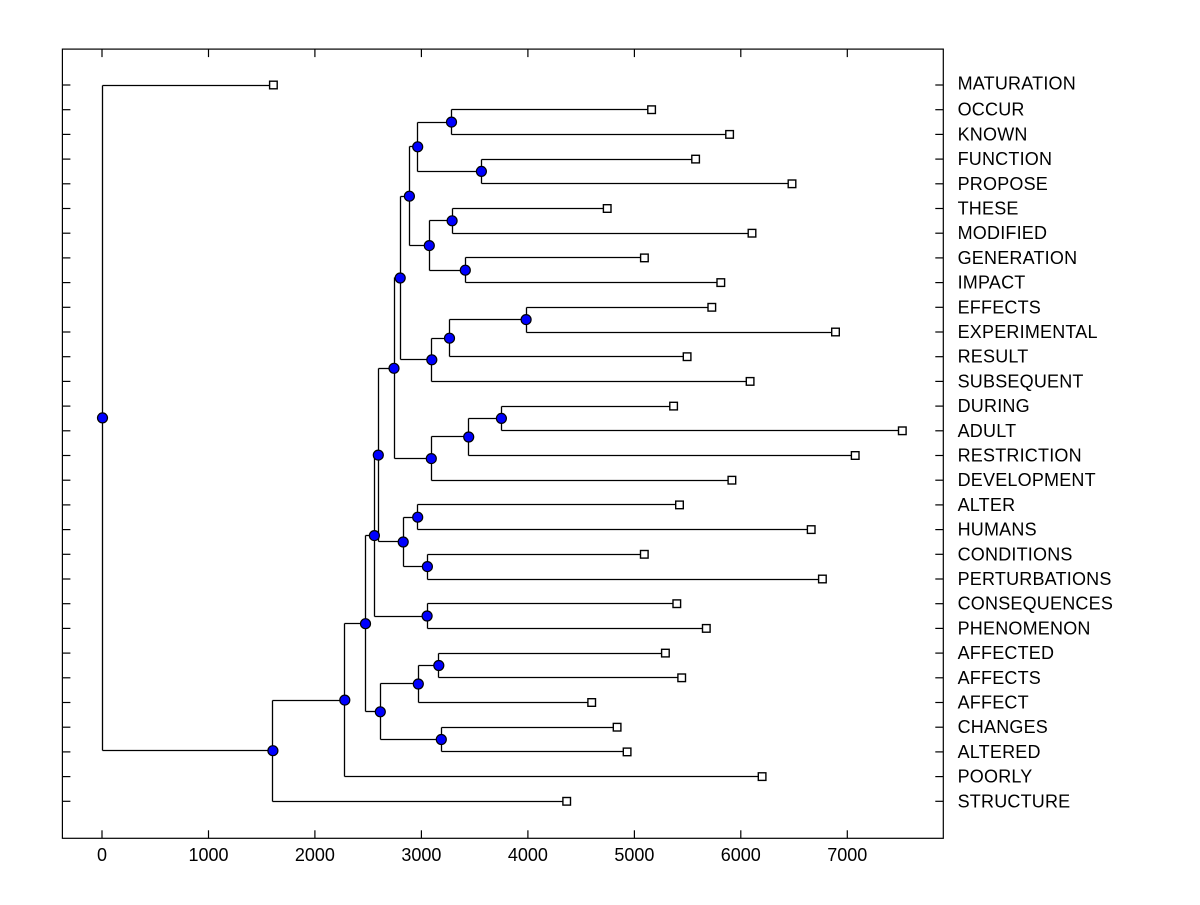 The height and width of the screenshot is (905, 1200). Describe the element at coordinates (992, 283) in the screenshot. I see `svg-text: IMPACT` at that location.